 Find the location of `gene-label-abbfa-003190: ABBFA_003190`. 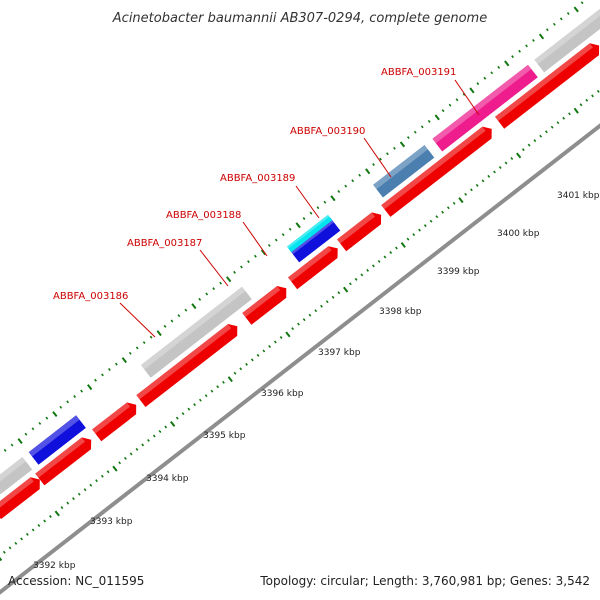

gene-label-abbfa-003190: ABBFA_003190 is located at coordinates (327, 131).